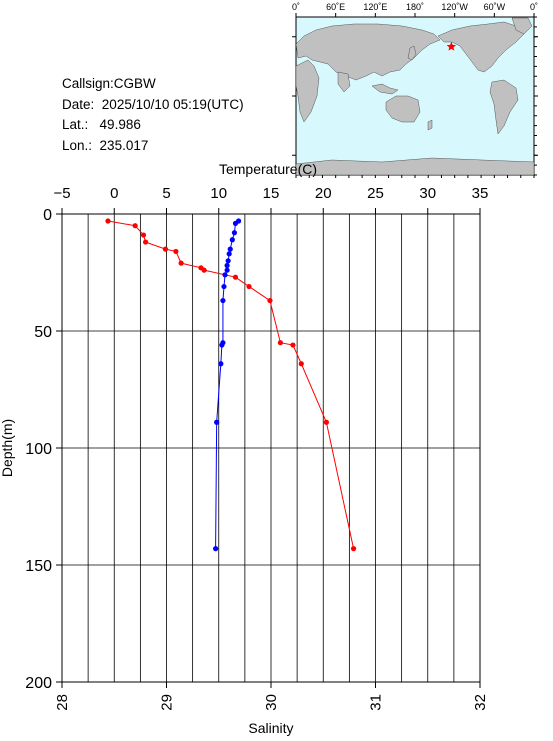 Image resolution: width=553 pixels, height=741 pixels. I want to click on salinity-tick-label: 32, so click(480, 702).